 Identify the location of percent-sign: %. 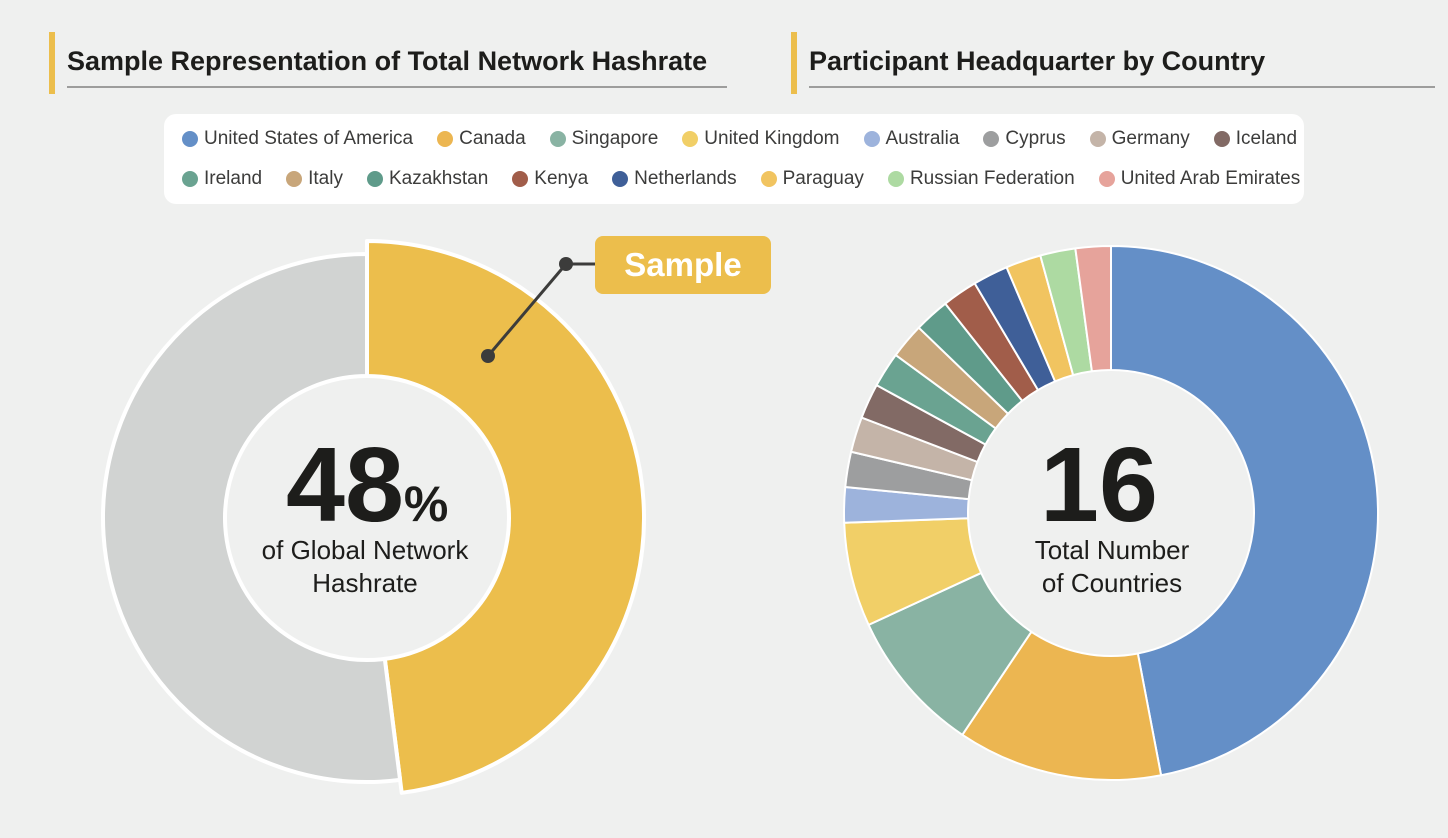
(426, 504).